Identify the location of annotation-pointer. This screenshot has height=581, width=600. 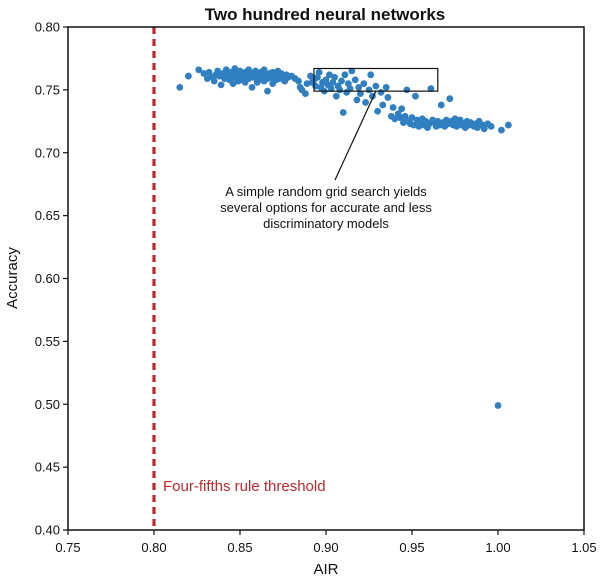
(355, 135).